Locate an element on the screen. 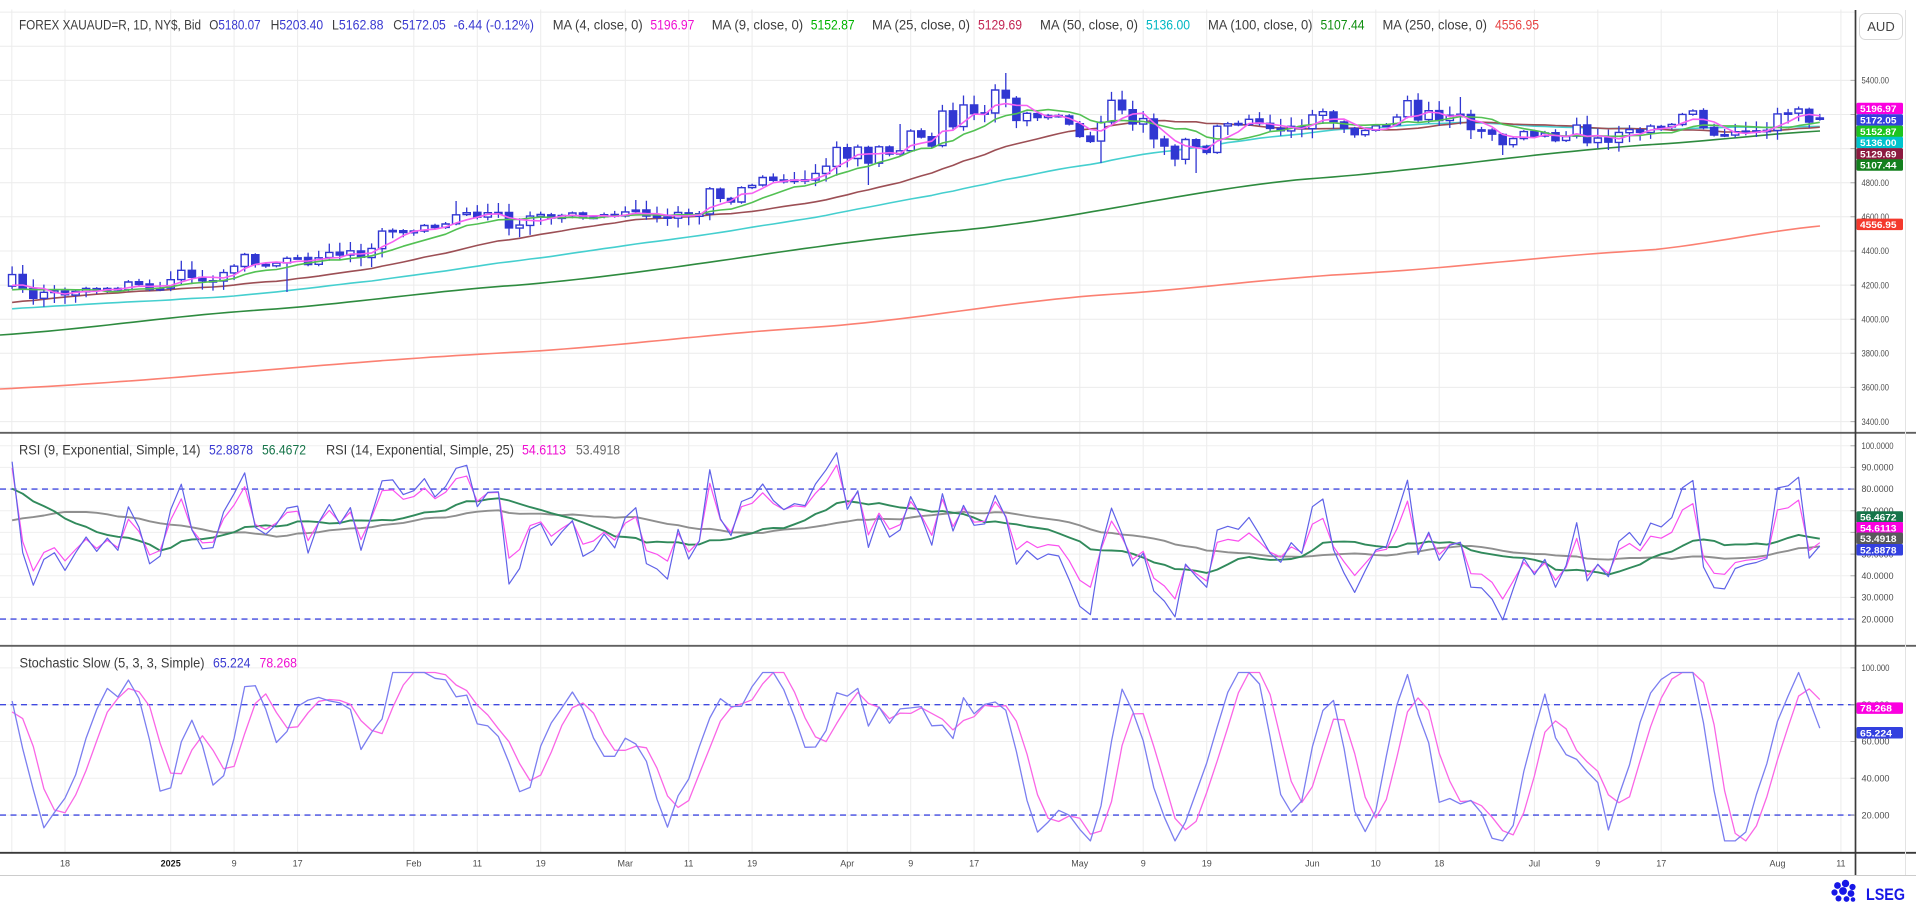  svg-text: 5172.05 is located at coordinates (1878, 121).